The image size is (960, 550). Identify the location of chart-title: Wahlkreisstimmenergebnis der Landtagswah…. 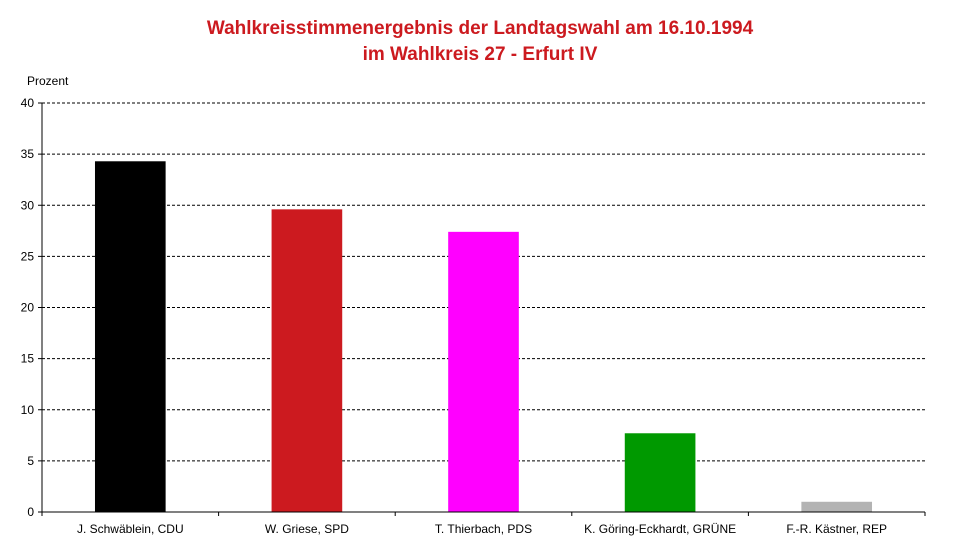
(480, 28).